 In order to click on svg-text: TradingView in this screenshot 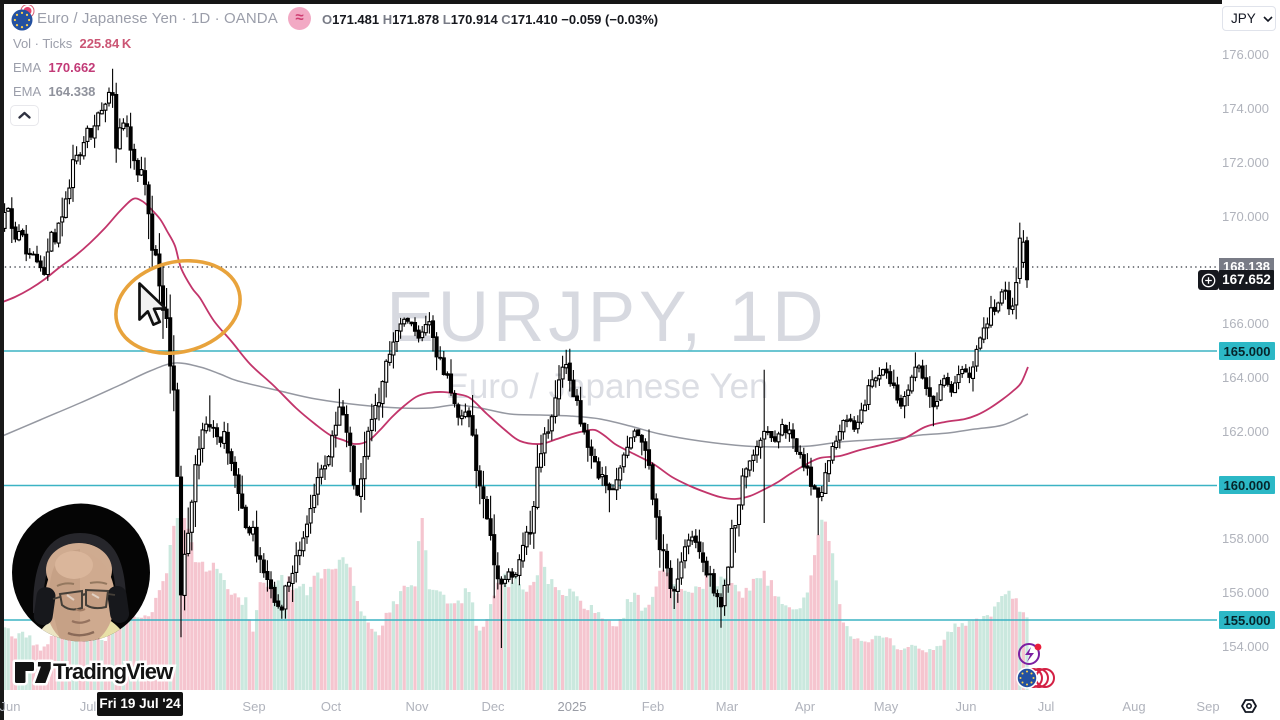, I will do `click(113, 671)`.